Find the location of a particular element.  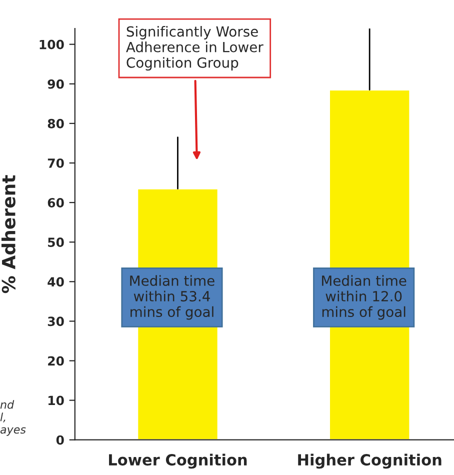

y-tick-label: 40 is located at coordinates (56, 282).